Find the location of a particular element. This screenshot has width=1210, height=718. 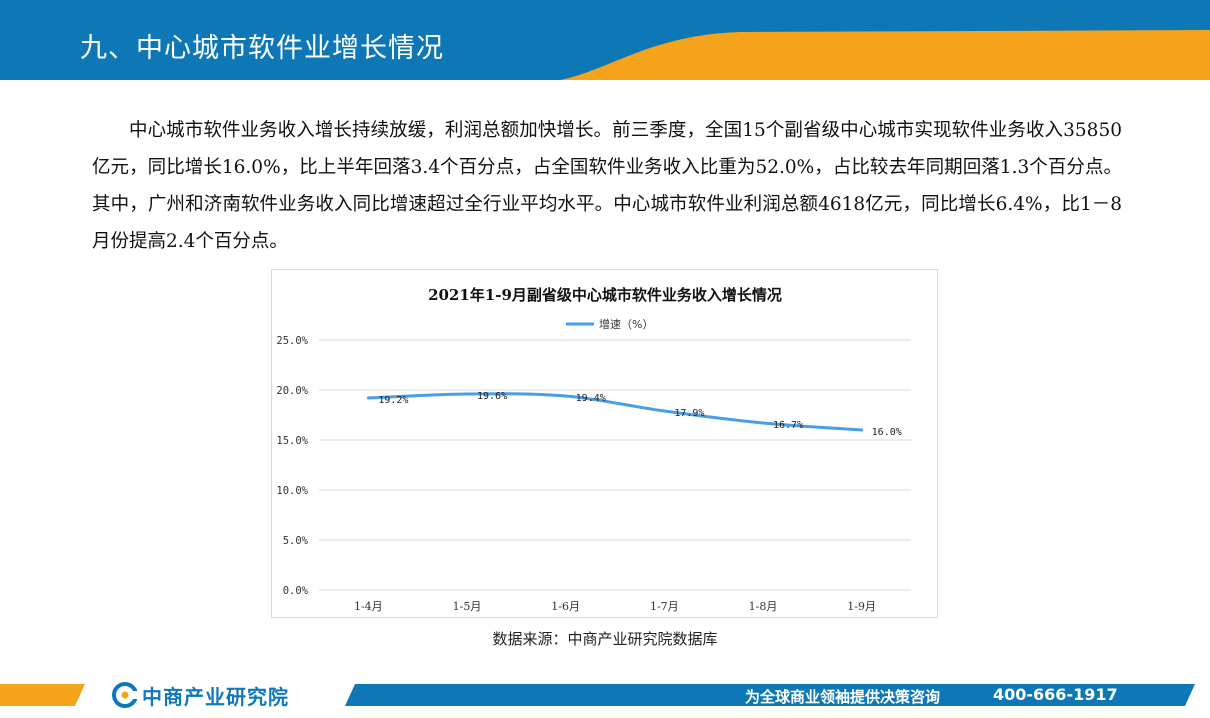

y-tick-label: 15.0% is located at coordinates (292, 441).